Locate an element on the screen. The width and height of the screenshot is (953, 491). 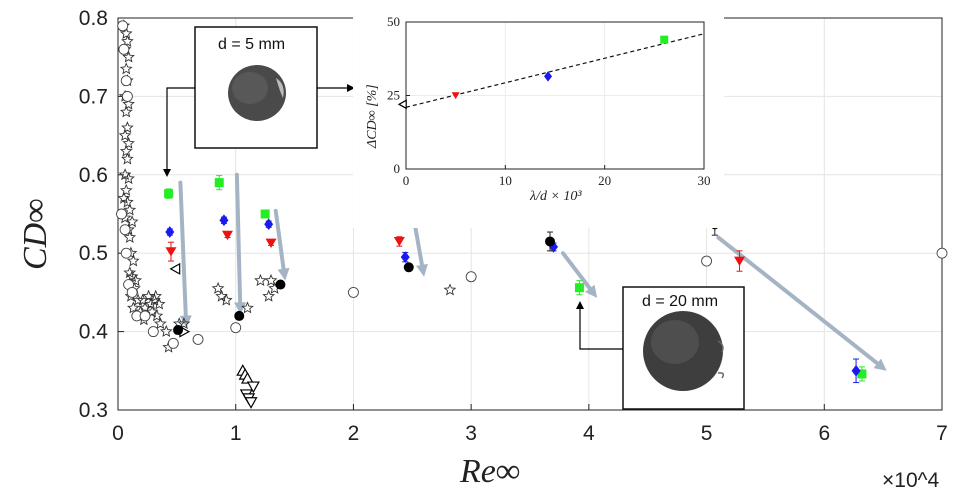
y-axis-label: CD∞ is located at coordinates (35, 234).